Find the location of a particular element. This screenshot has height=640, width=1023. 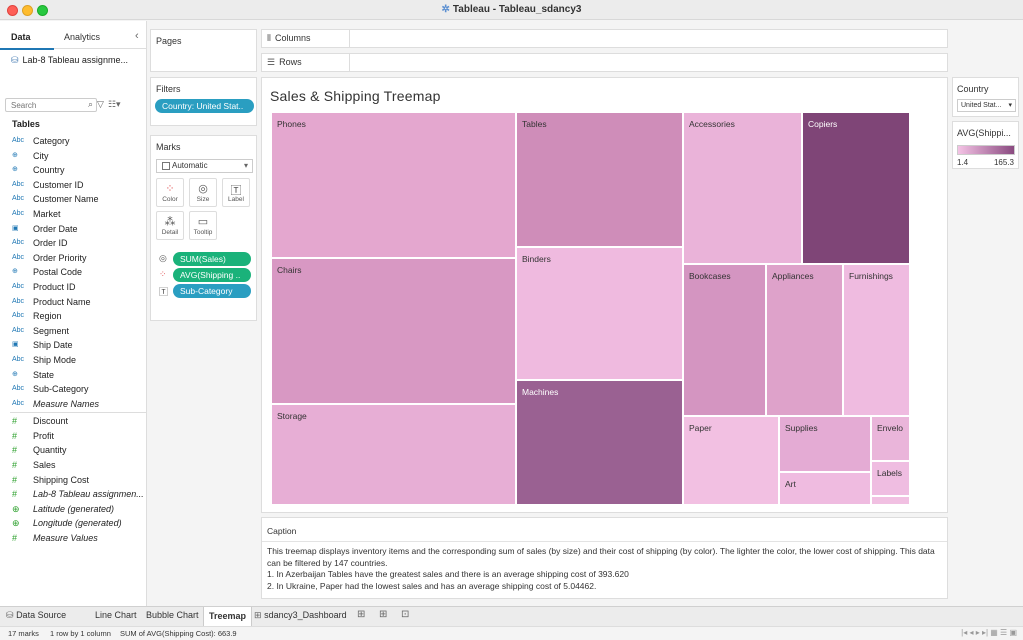

field-item: ⊕ Latitude (generated) is located at coordinates (73, 509).